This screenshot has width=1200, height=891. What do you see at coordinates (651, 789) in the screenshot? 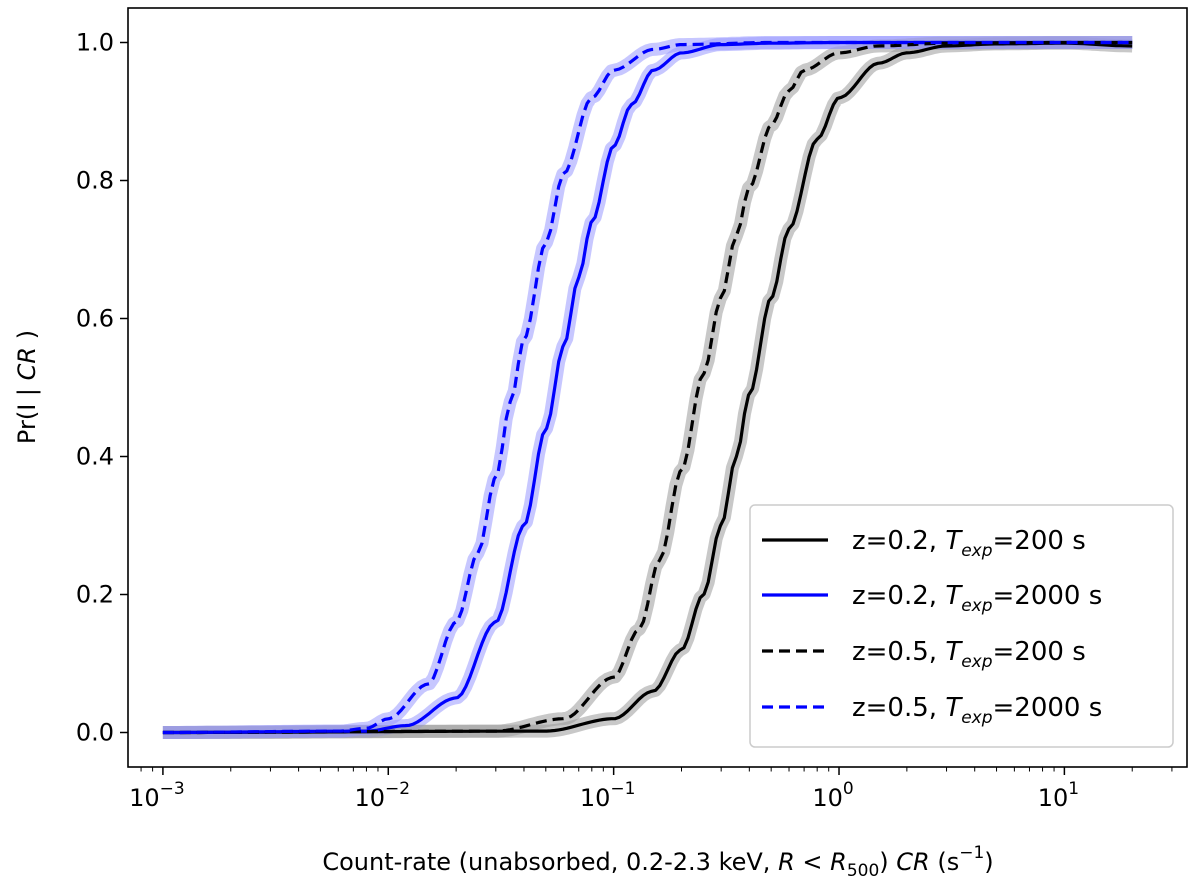
I see `x-axis-ticks: 10⁻³ 10⁻² 10⁻¹ 10⁰ 10¹` at bounding box center [651, 789].